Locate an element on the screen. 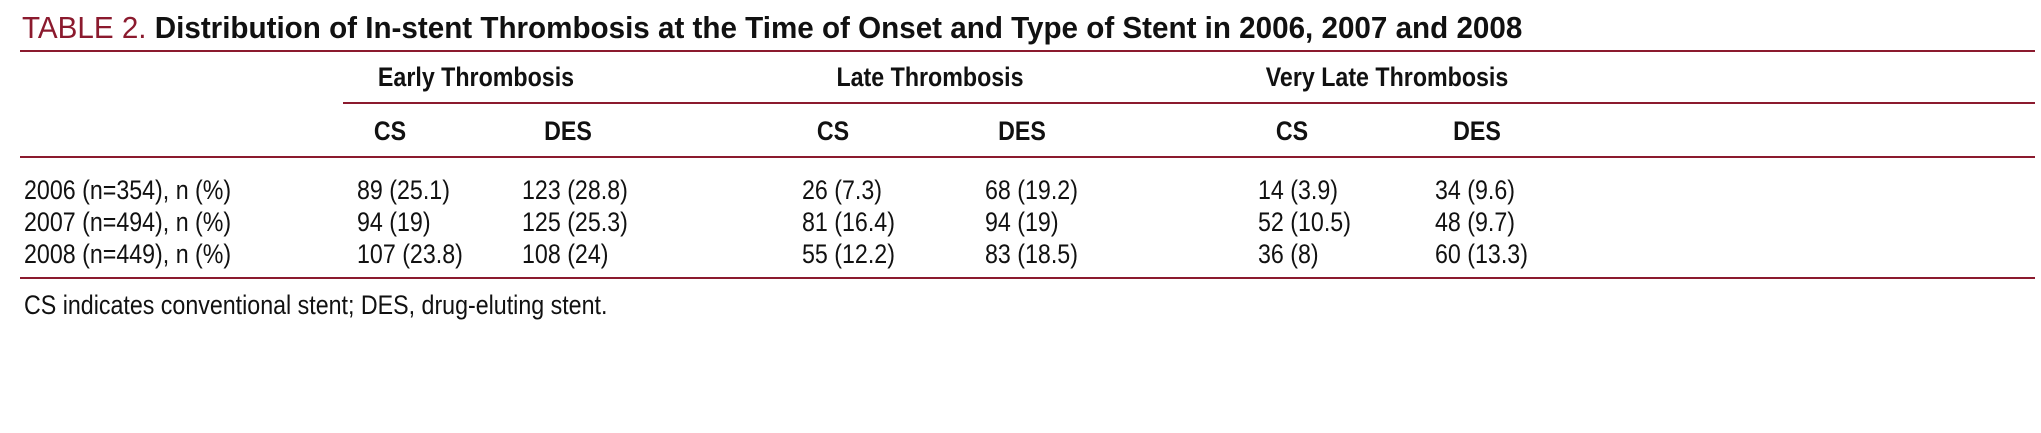 The width and height of the screenshot is (2041, 433). cell: 107 (23.8) is located at coordinates (410, 254).